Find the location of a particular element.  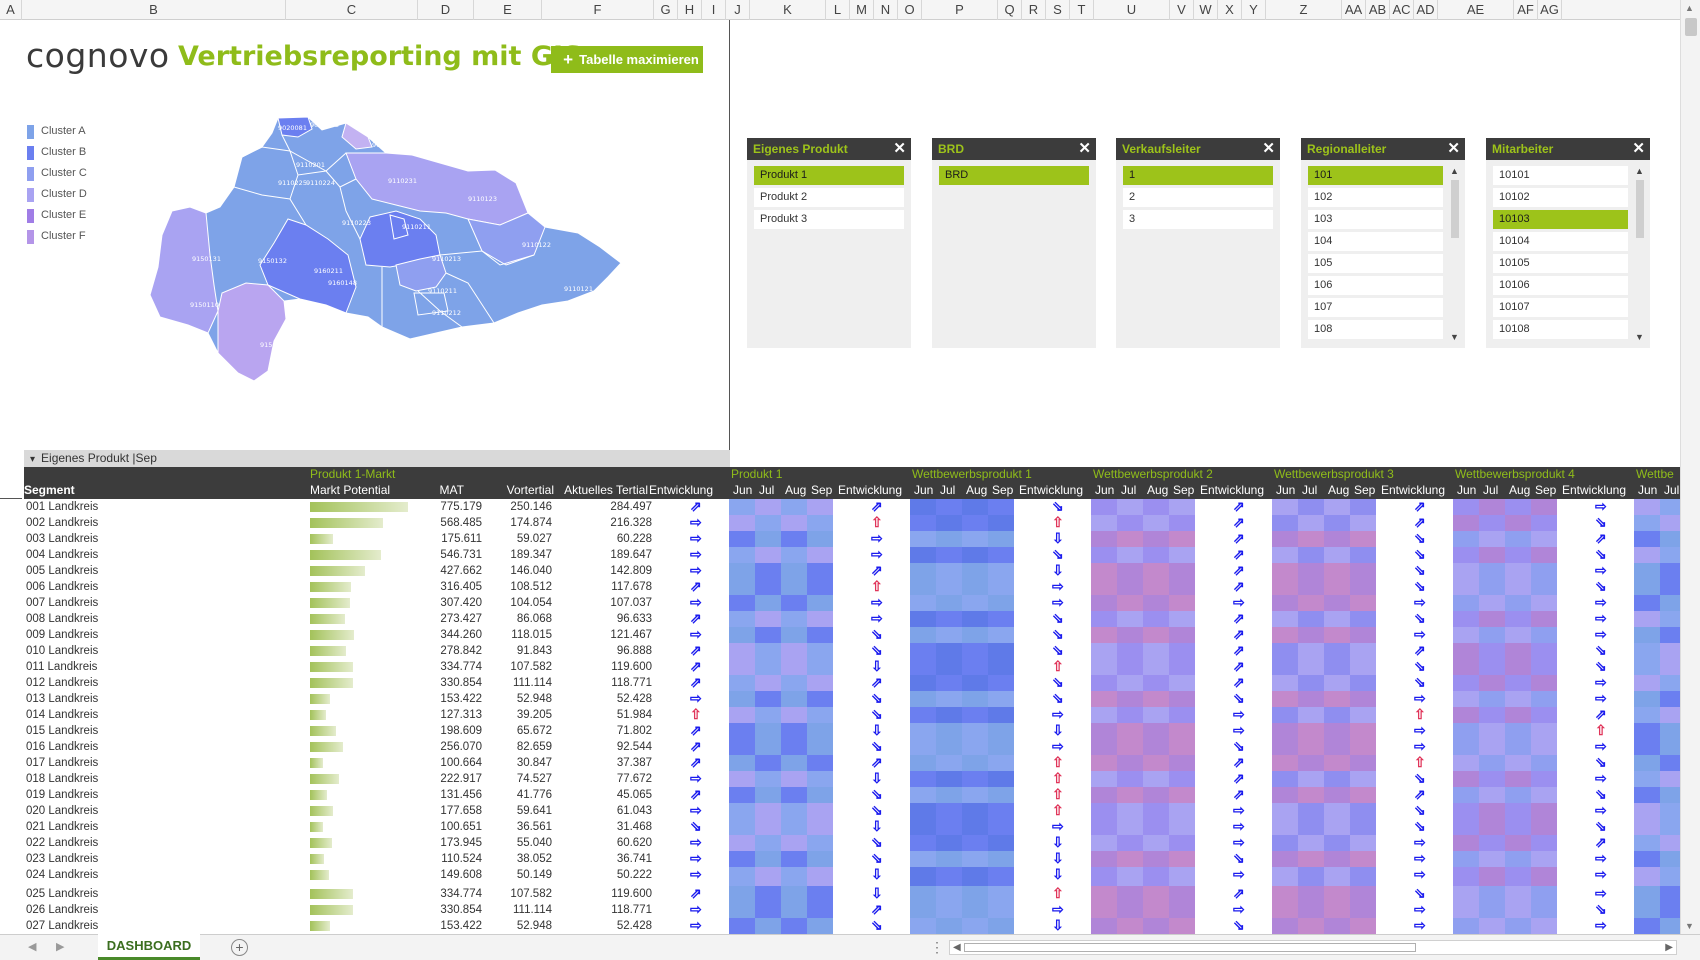

column-header: E is located at coordinates (508, 10).